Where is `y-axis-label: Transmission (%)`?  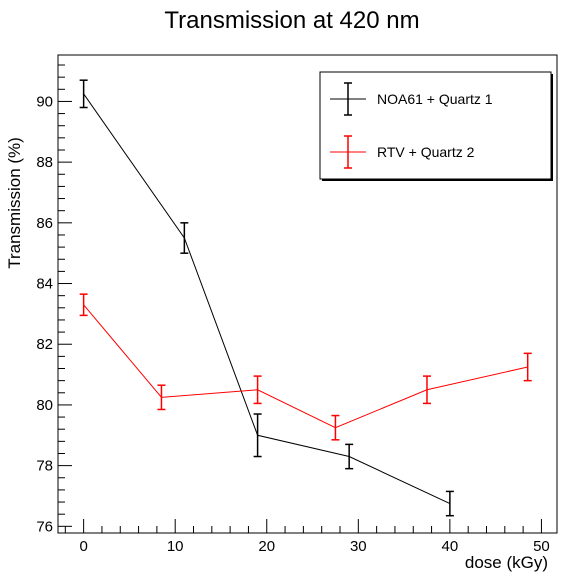 y-axis-label: Transmission (%) is located at coordinates (14, 203).